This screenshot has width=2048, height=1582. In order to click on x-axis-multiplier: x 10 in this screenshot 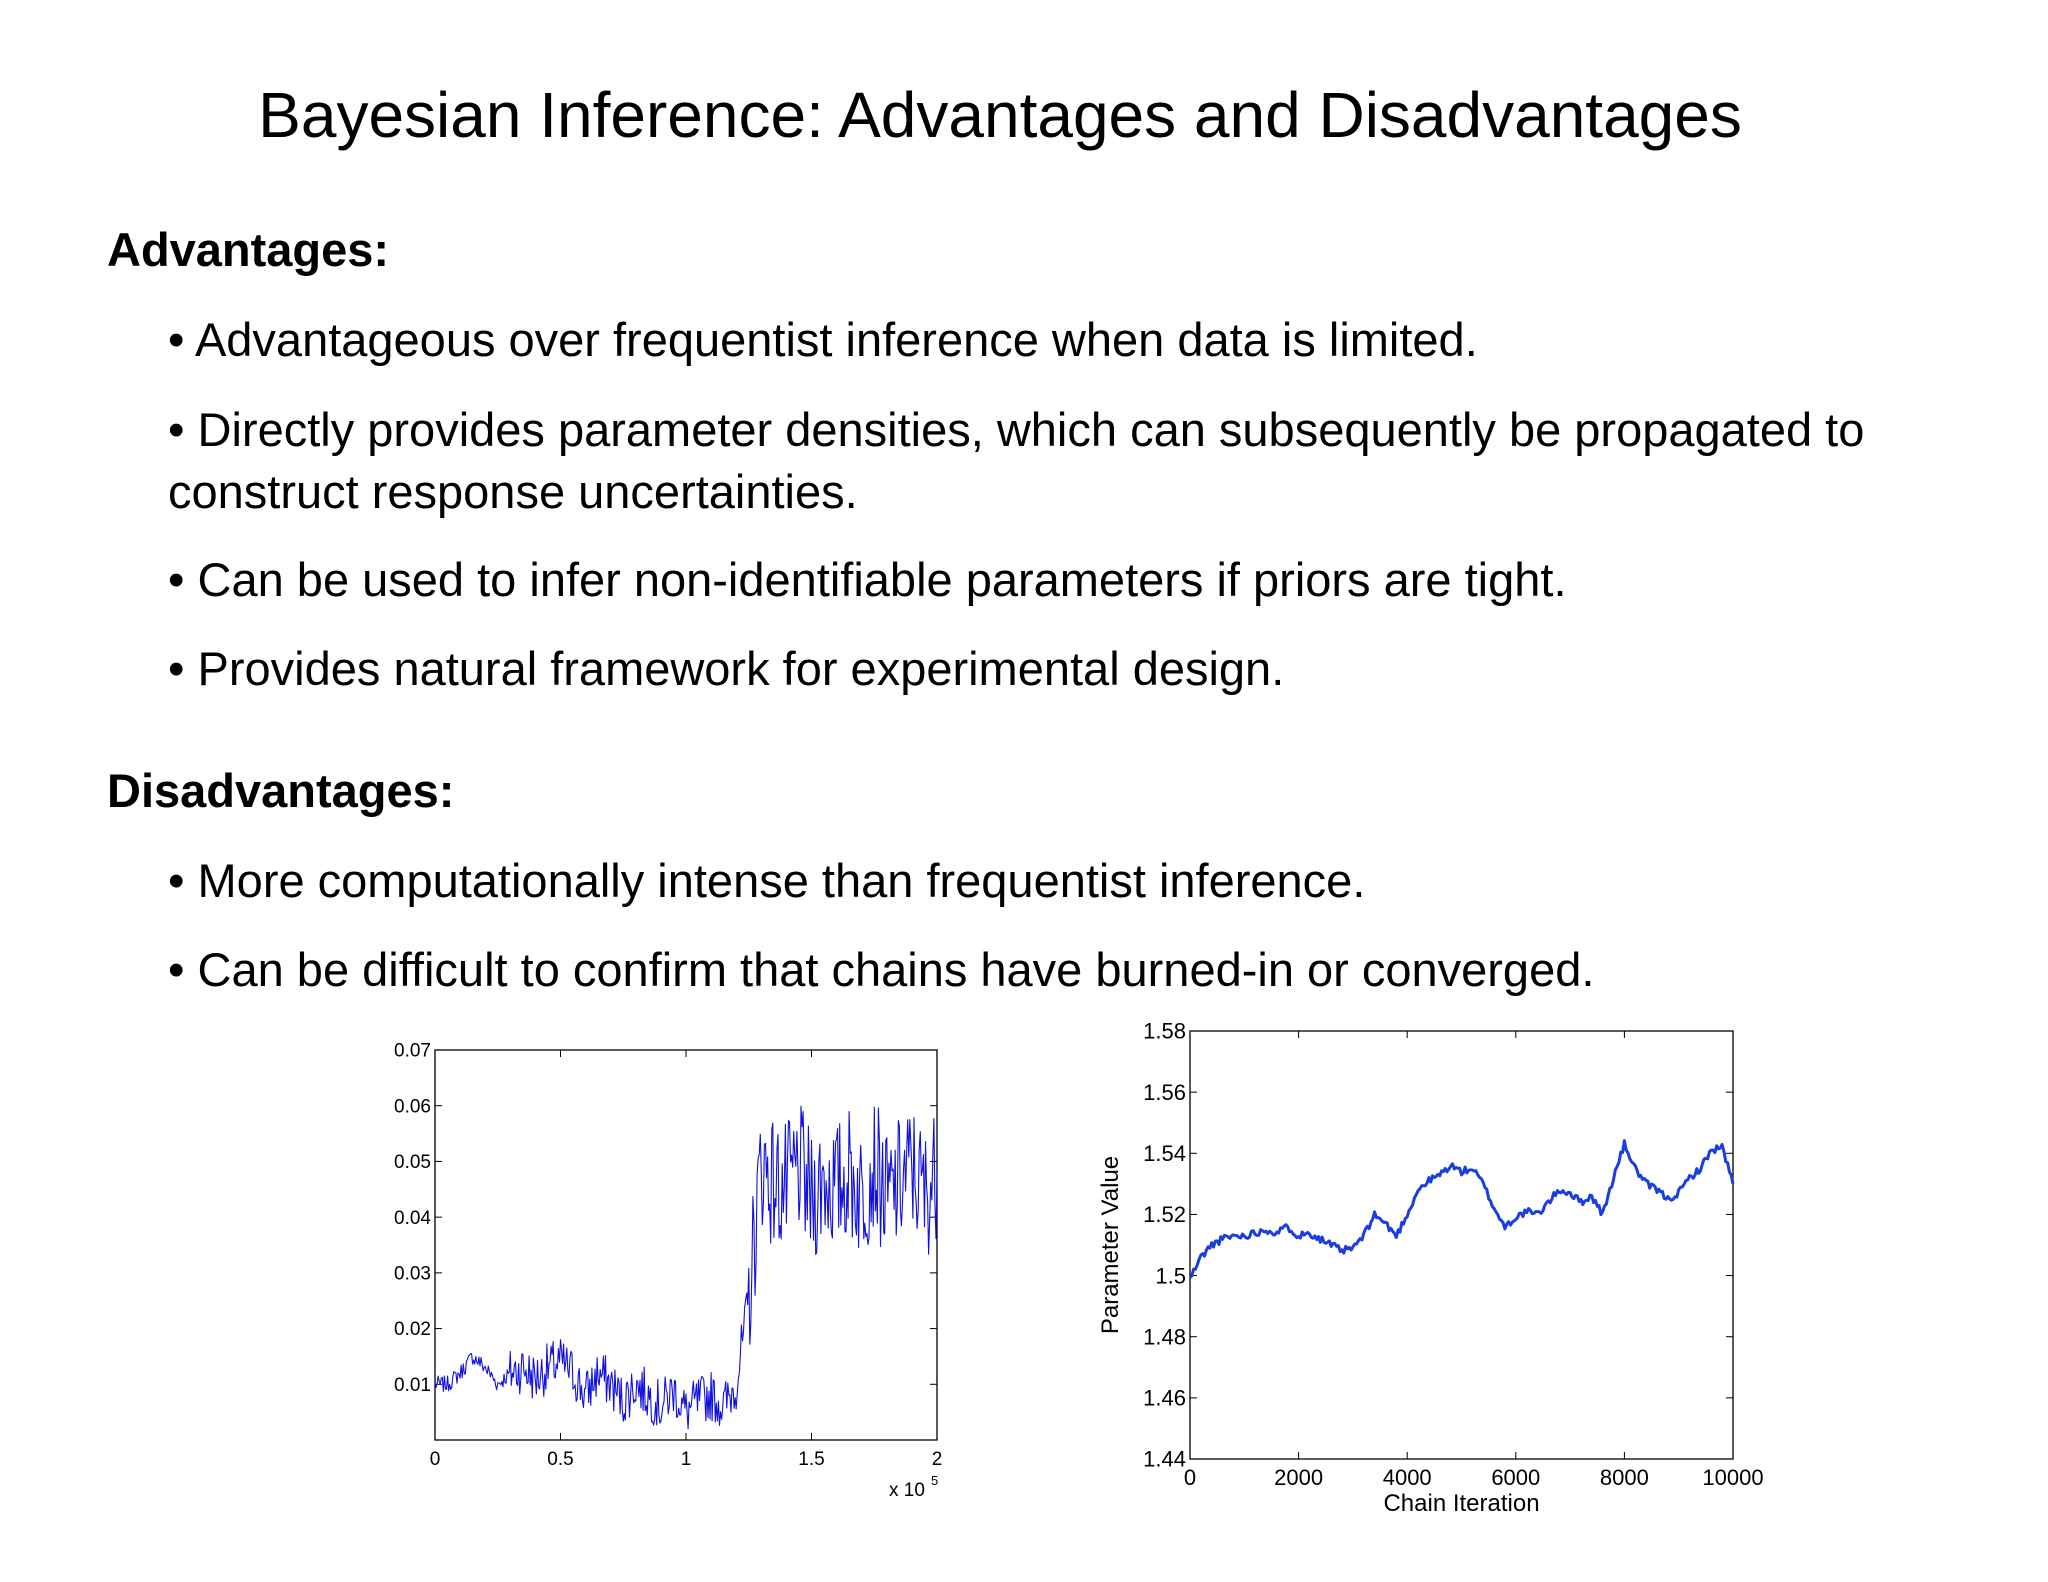, I will do `click(907, 1490)`.